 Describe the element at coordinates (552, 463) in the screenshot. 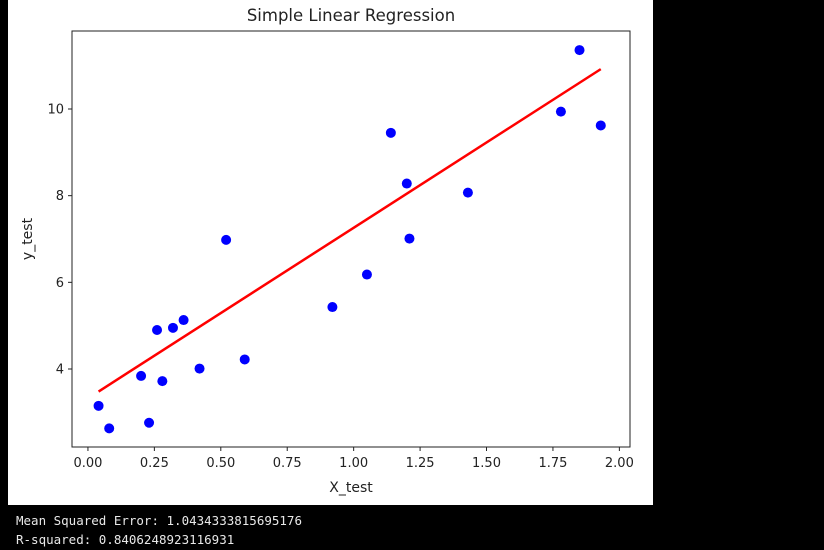

I see `x-tick-label: 1.75` at that location.